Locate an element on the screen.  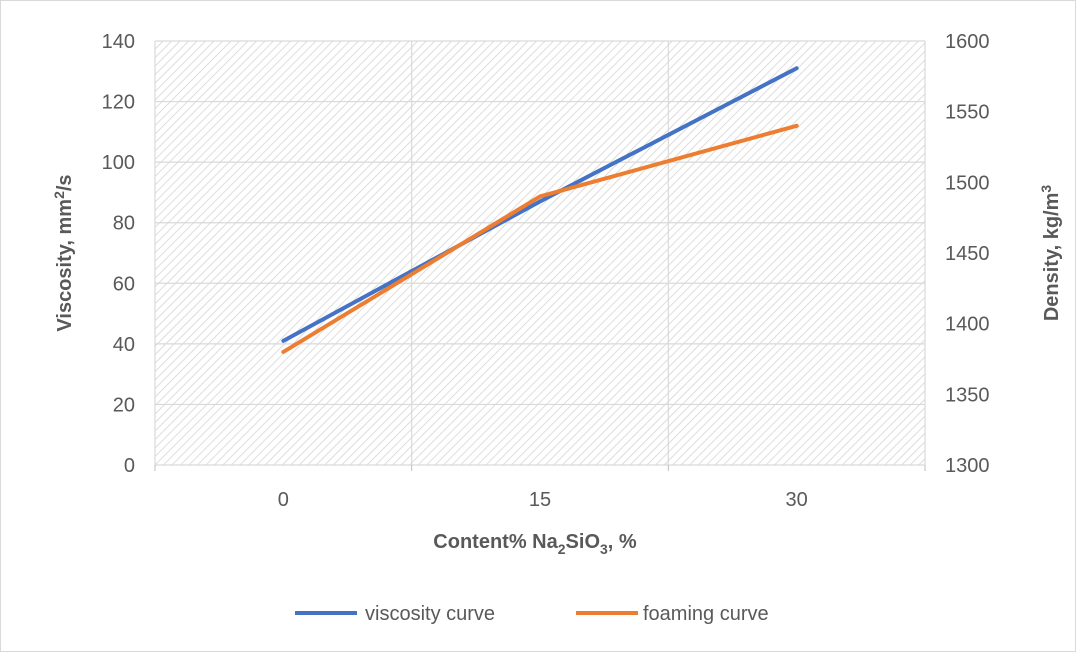
legend-label-viscosity: viscosity curve is located at coordinates (430, 614).